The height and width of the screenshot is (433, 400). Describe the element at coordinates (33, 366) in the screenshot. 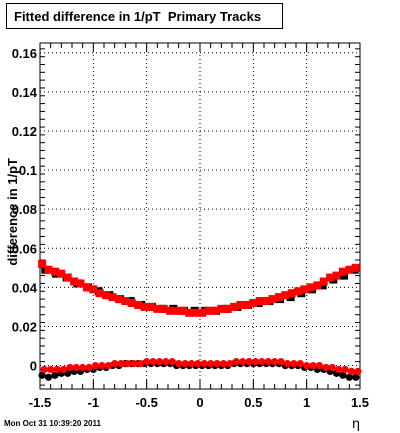

I see `y-tick-label: 0` at that location.